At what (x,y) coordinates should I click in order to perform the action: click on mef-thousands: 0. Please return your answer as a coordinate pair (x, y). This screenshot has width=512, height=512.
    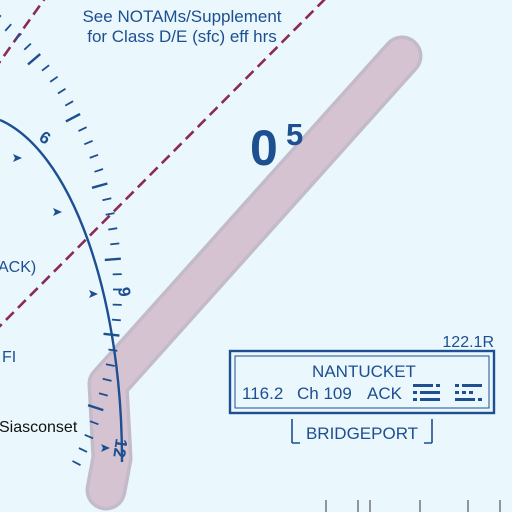
    Looking at the image, I should click on (264, 148).